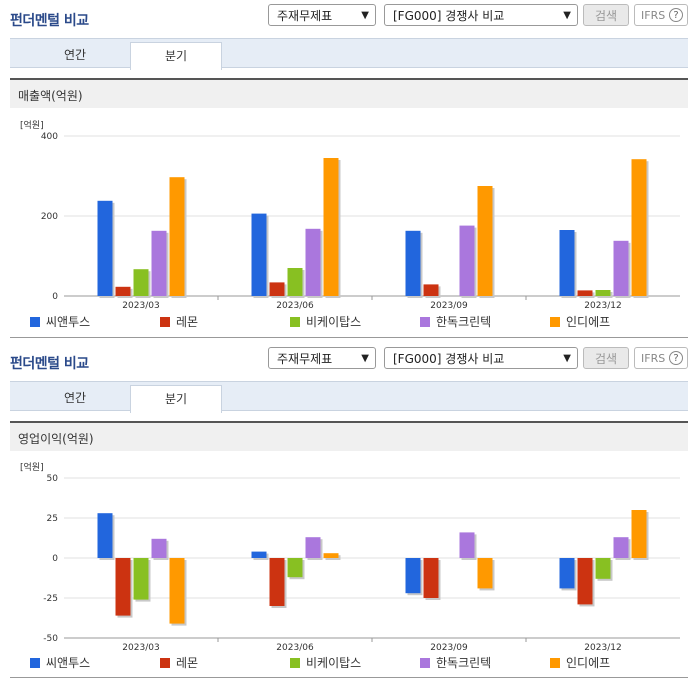 Image resolution: width=696 pixels, height=684 pixels. Describe the element at coordinates (349, 436) in the screenshot. I see `chart-header: 영업이익(억원)` at that location.